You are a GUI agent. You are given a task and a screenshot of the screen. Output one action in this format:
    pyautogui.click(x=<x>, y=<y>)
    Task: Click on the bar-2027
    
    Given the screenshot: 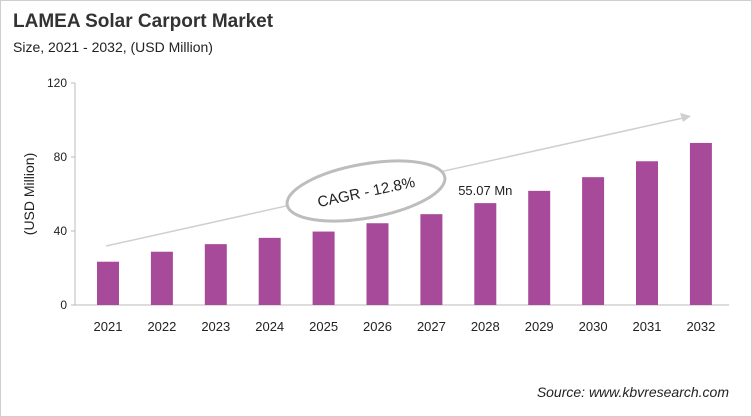 What is the action you would take?
    pyautogui.click(x=431, y=259)
    